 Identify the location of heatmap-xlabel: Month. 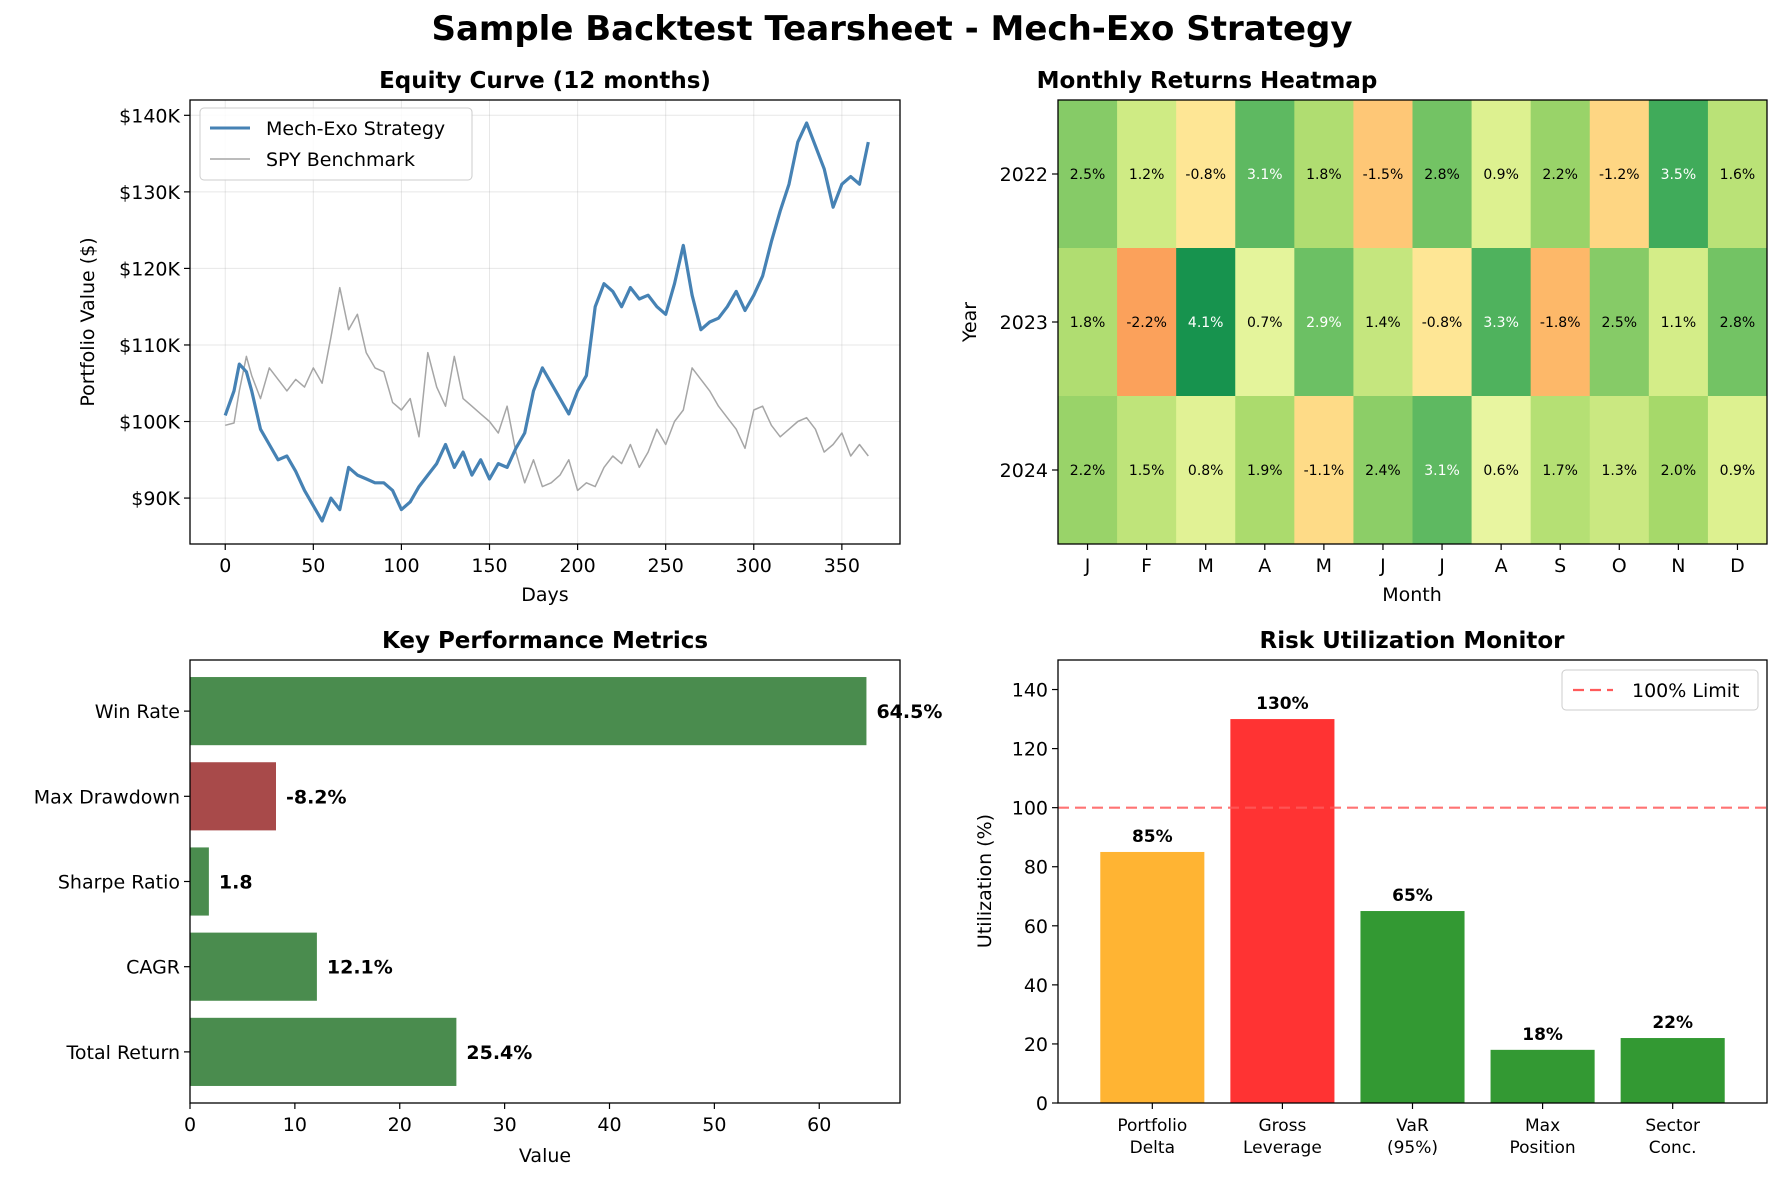
(1412, 595).